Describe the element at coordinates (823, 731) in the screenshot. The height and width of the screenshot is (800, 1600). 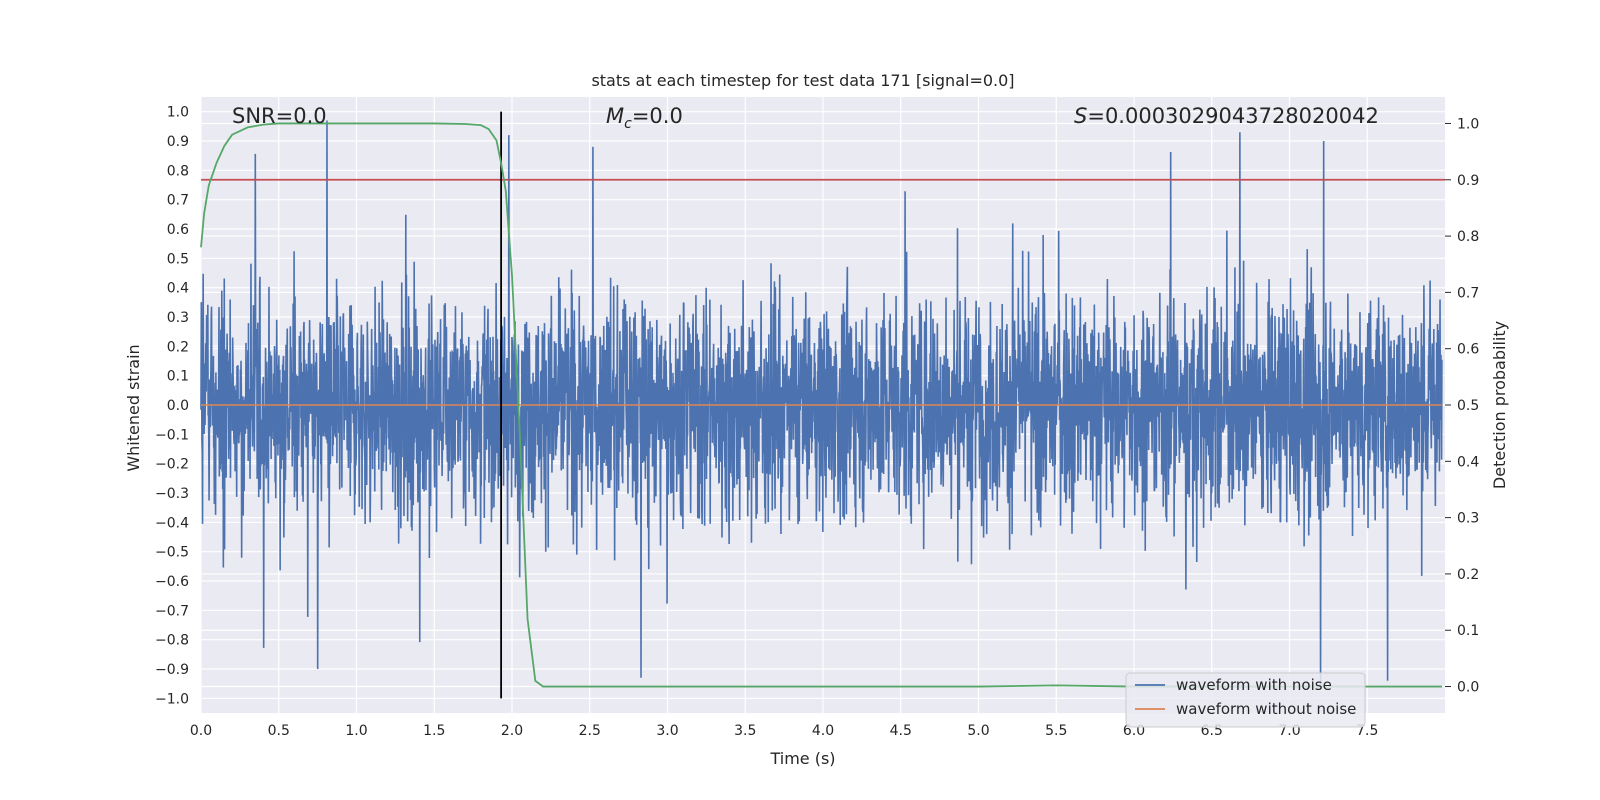
I see `x-tick-label: 4.0` at that location.